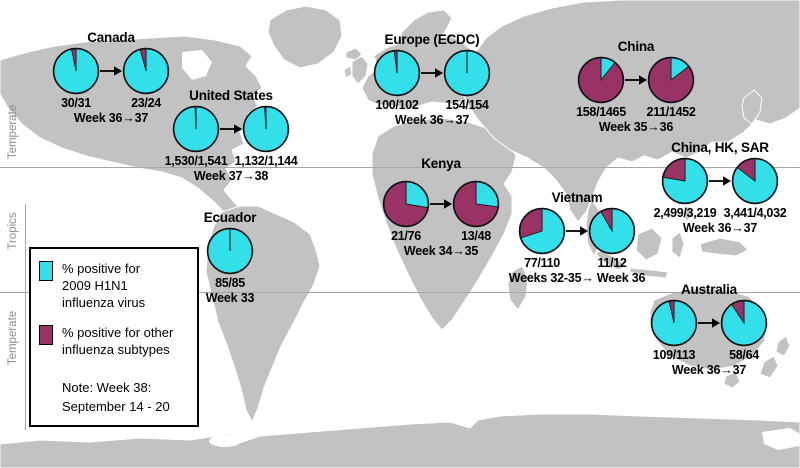 Image resolution: width=800 pixels, height=468 pixels. What do you see at coordinates (107, 387) in the screenshot?
I see `legend-note-line: Note: Week 38:` at bounding box center [107, 387].